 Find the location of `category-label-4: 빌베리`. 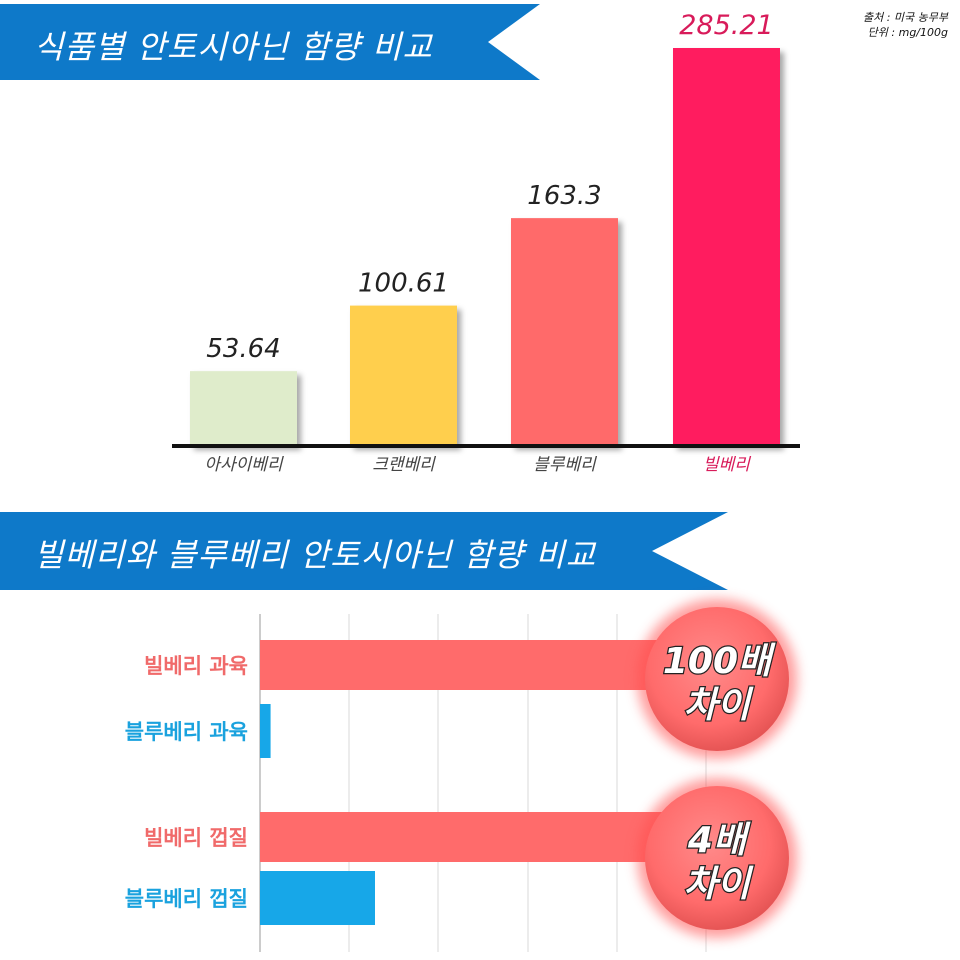

category-label-4: 빌베리 is located at coordinates (727, 465).